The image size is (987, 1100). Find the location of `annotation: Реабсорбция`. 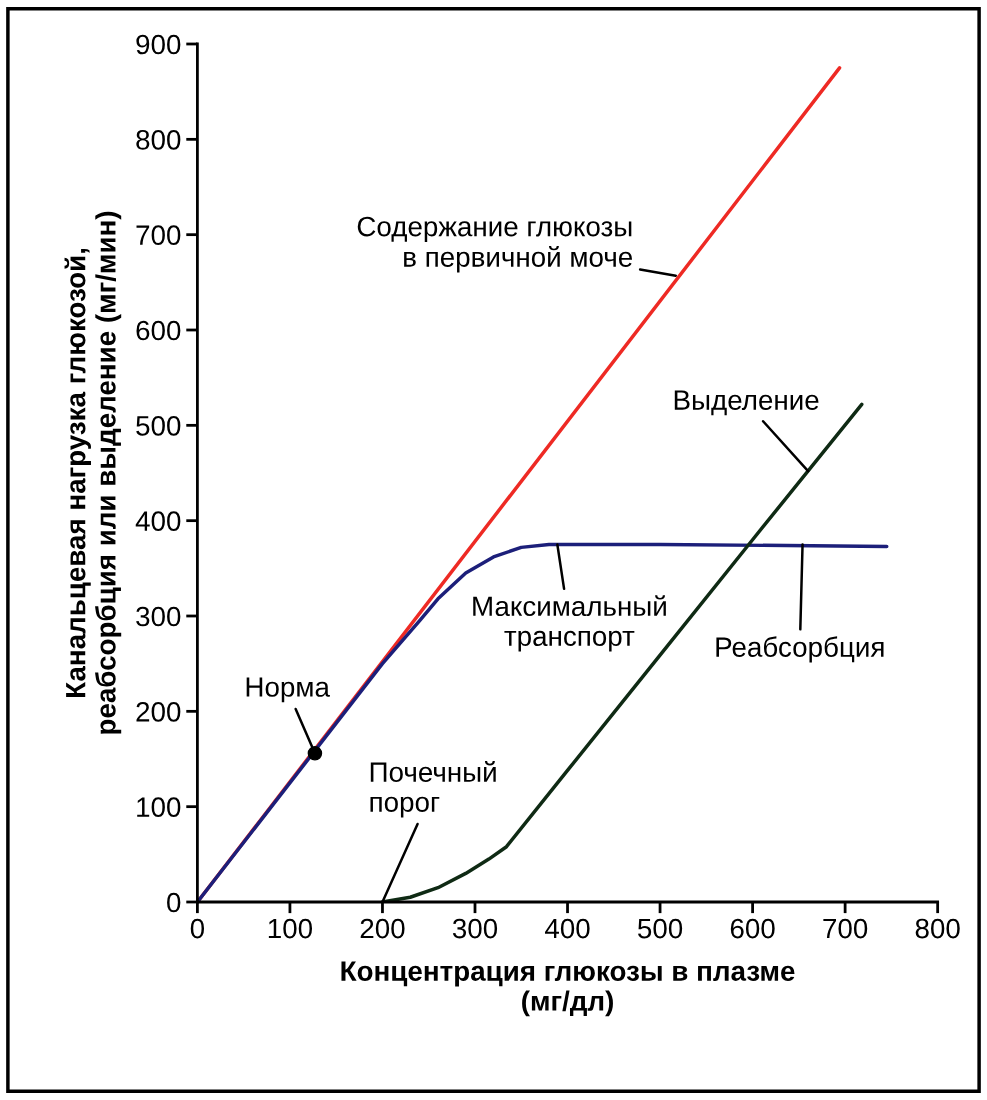

annotation: Реабсорбция is located at coordinates (800, 649).